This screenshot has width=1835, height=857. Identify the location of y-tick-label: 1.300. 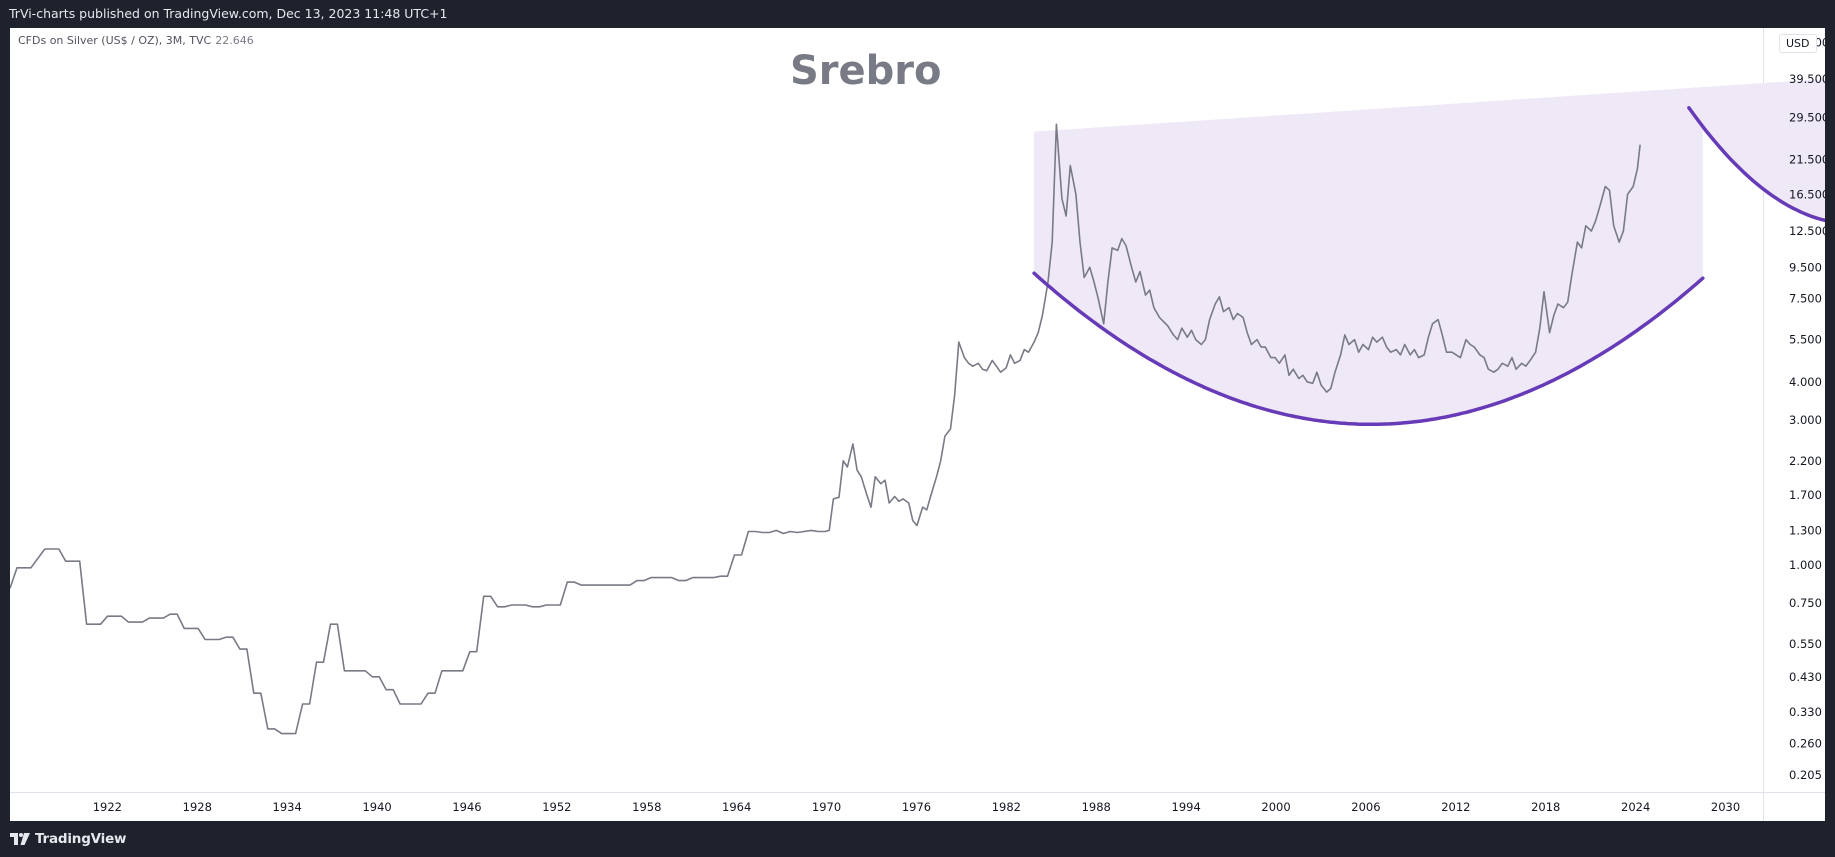
(1805, 530).